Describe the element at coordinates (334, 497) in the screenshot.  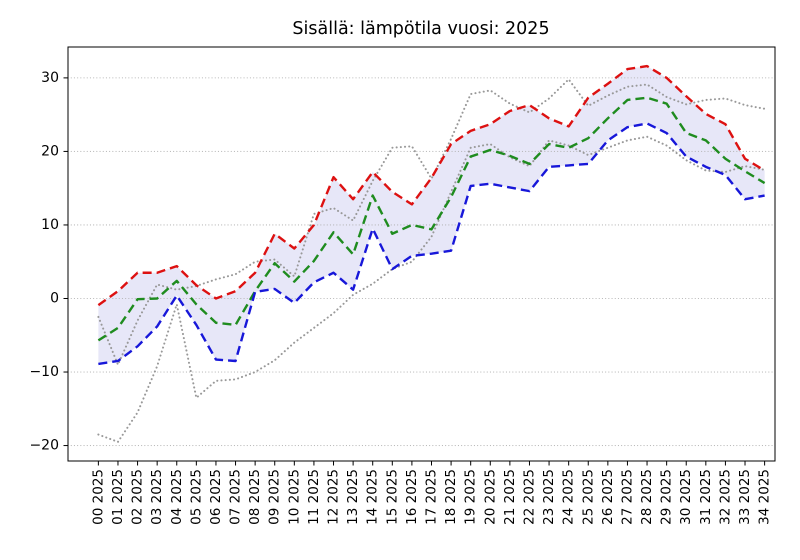
I see `x-tick-label: 12 2025` at that location.